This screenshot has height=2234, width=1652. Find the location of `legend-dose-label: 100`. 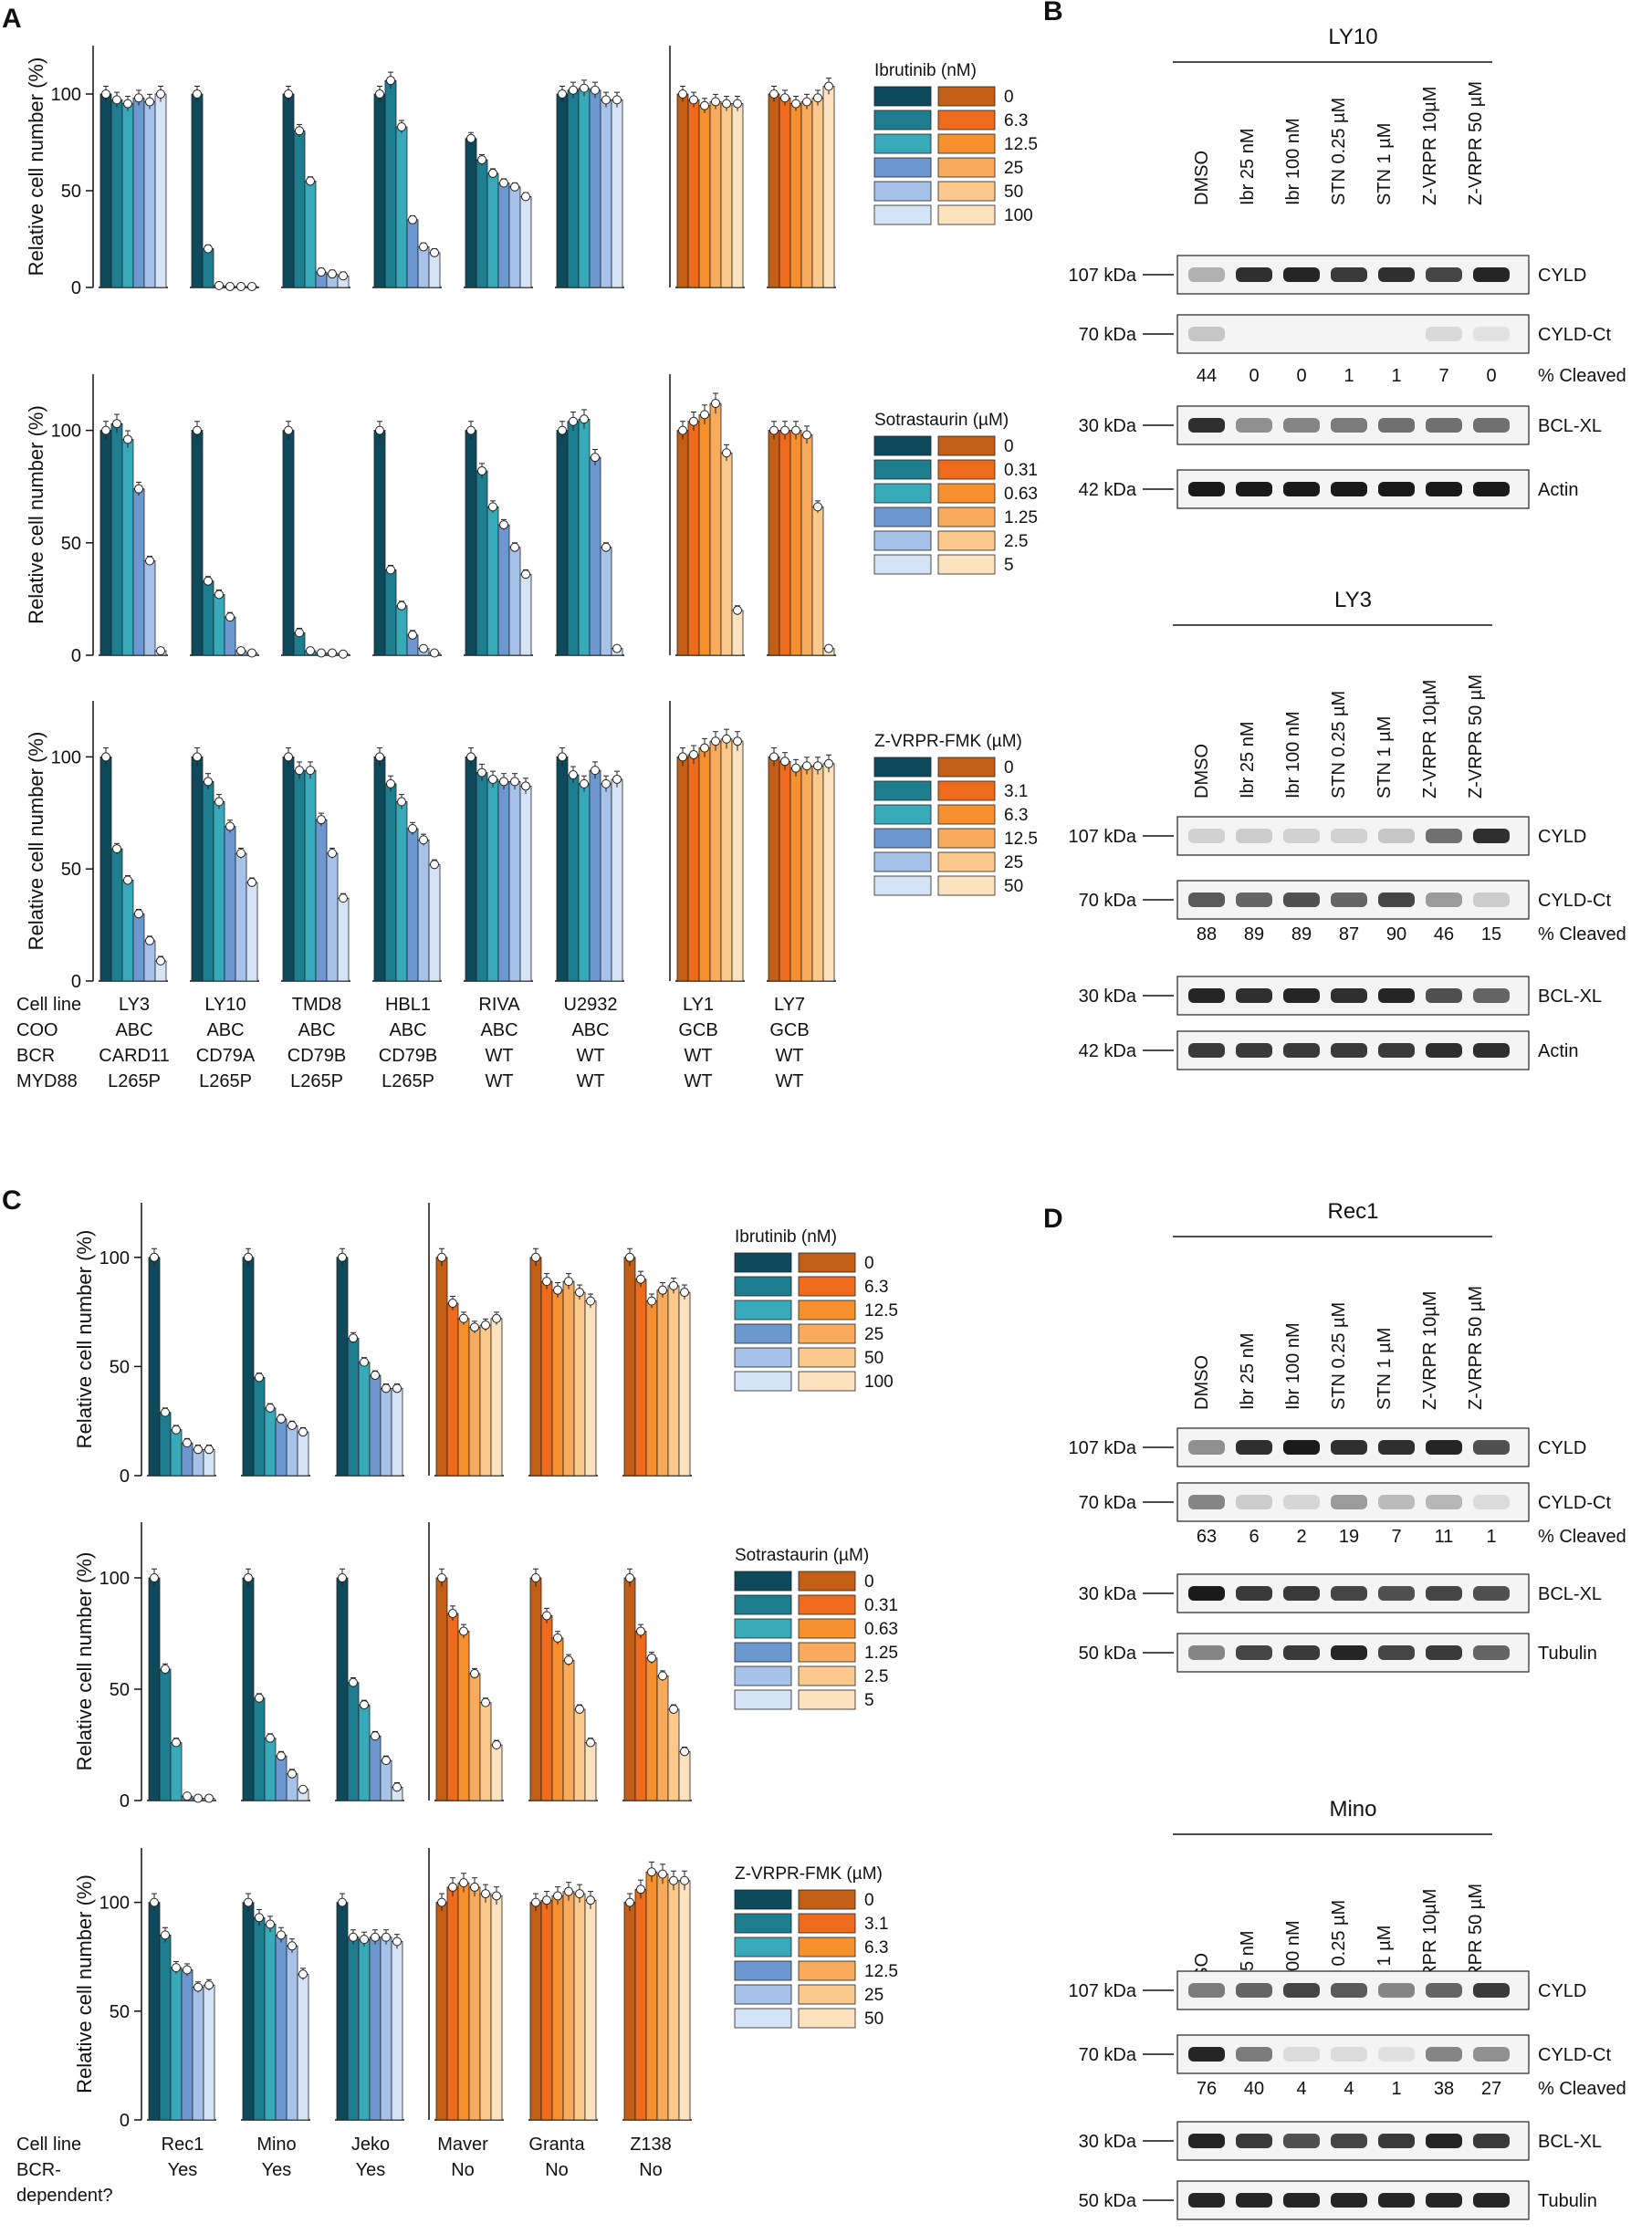

legend-dose-label: 100 is located at coordinates (879, 1382).